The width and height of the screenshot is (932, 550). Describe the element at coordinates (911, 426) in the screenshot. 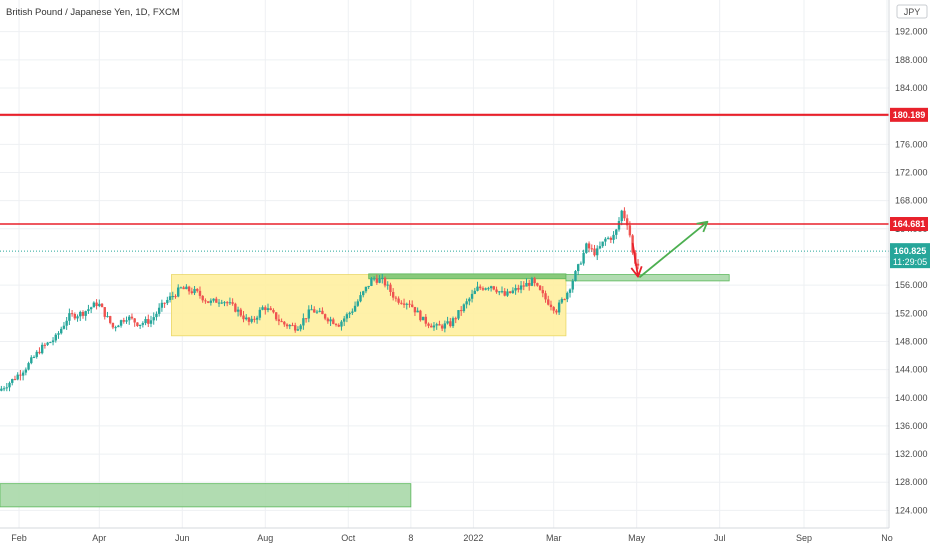

I see `y-tick-label: 136.000` at that location.